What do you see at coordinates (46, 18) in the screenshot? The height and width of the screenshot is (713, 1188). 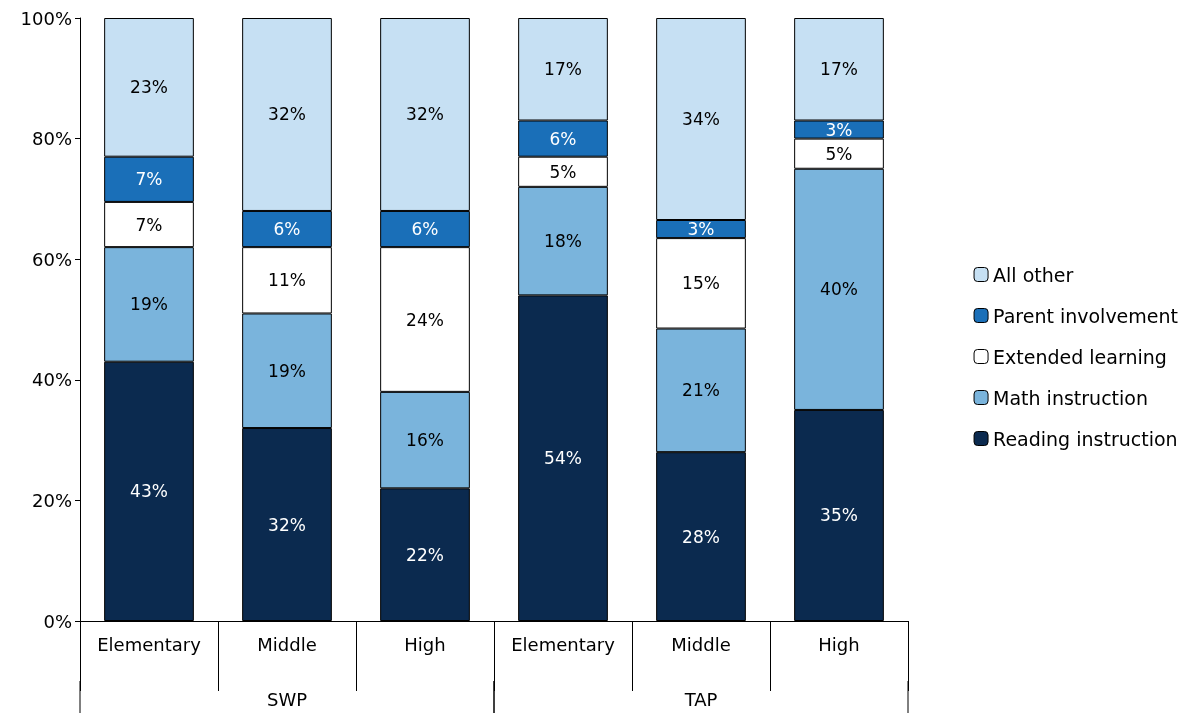 I see `y-tick-label: 100%` at bounding box center [46, 18].